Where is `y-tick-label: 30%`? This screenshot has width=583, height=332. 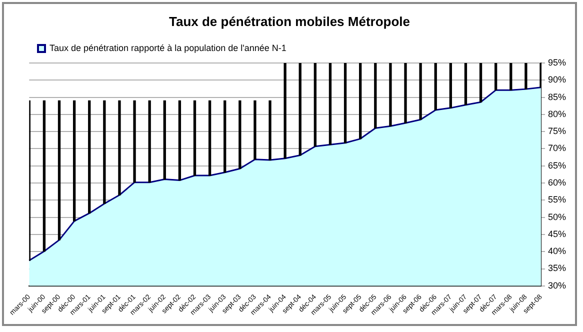
y-tick-label: 30% is located at coordinates (557, 285).